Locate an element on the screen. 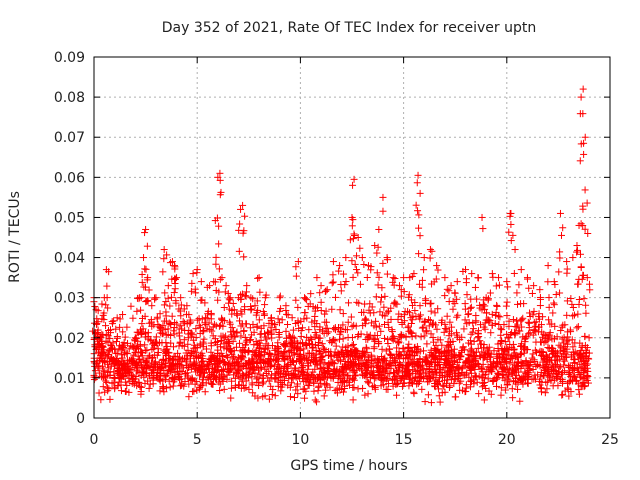 Image resolution: width=640 pixels, height=480 pixels. y-tick-label: 0.03 is located at coordinates (69, 299).